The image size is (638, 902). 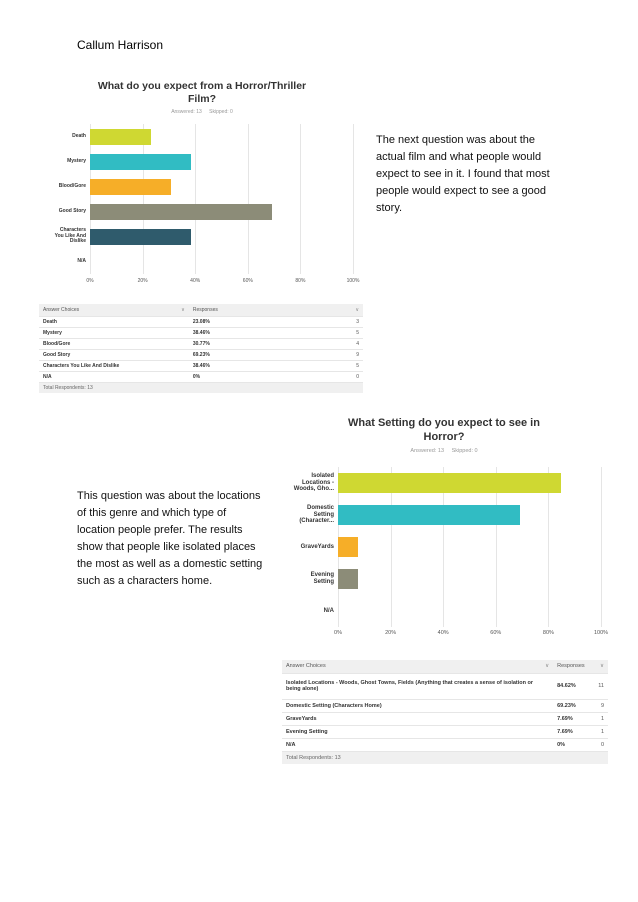 What do you see at coordinates (90, 281) in the screenshot?
I see `tick-label: 0%` at bounding box center [90, 281].